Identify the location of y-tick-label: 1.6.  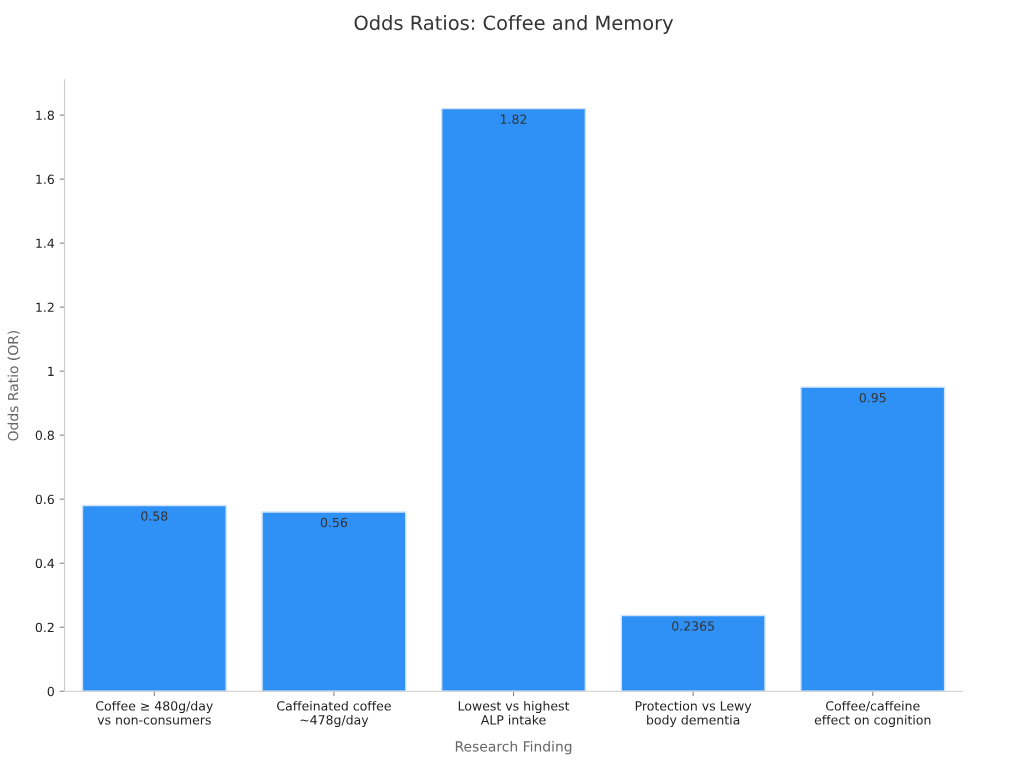
(45, 179).